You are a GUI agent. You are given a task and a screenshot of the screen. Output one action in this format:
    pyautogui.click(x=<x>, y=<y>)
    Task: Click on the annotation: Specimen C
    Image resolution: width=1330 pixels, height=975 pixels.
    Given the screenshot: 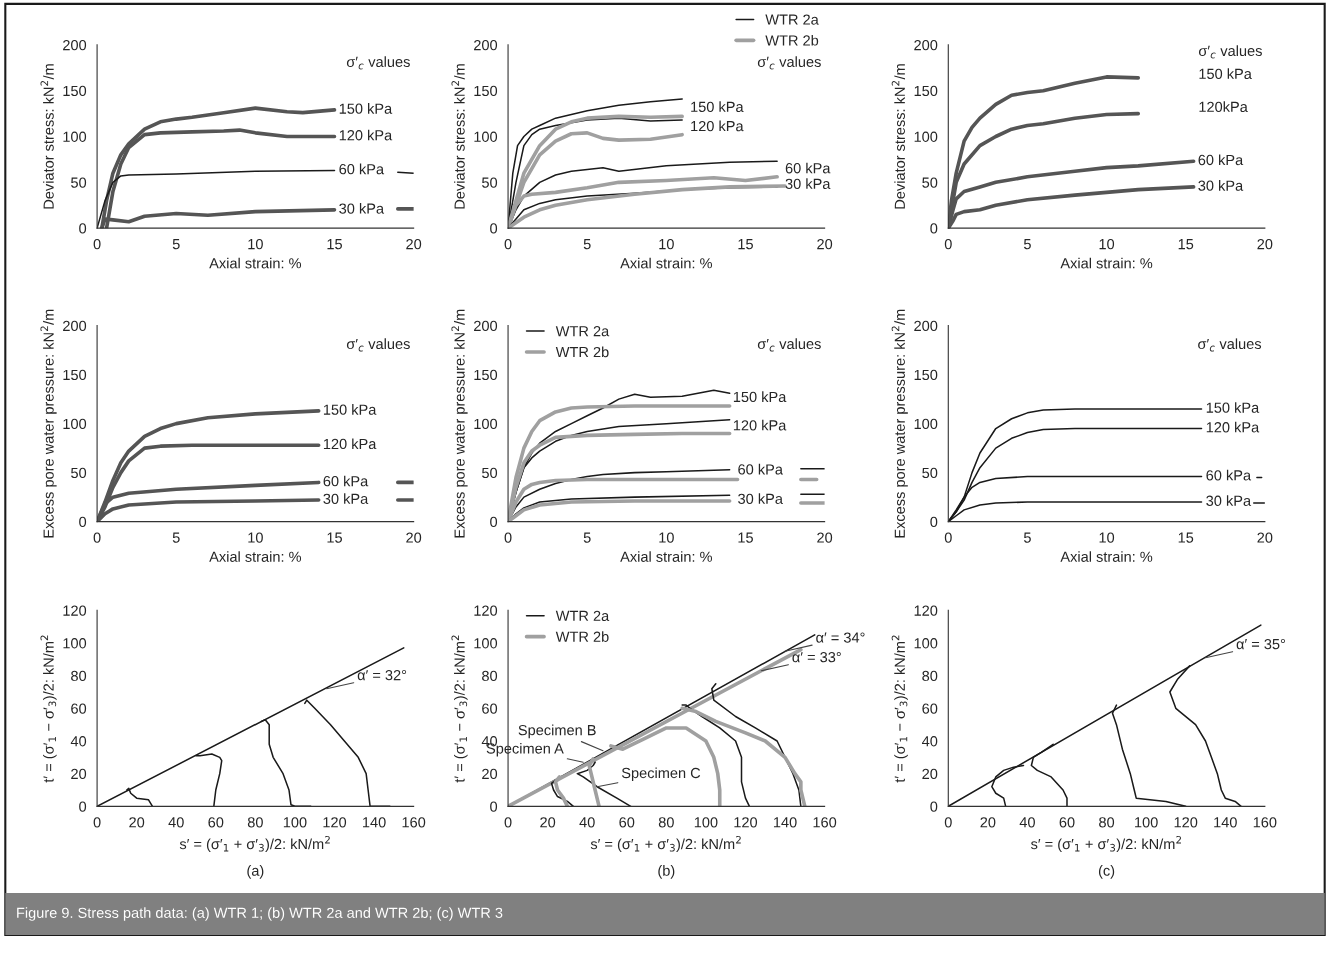 What is the action you would take?
    pyautogui.click(x=661, y=774)
    